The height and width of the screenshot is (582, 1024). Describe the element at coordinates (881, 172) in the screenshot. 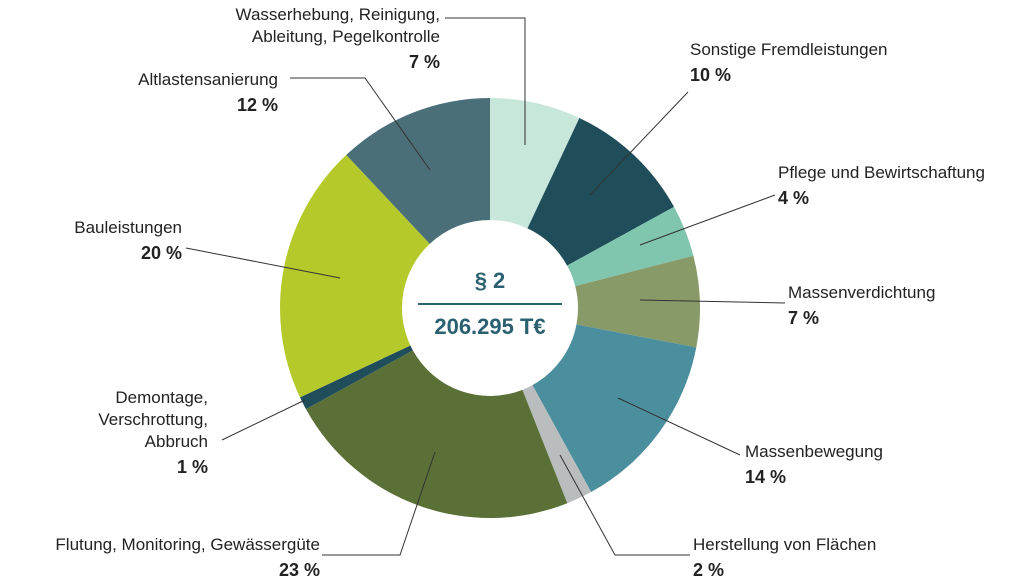

I see `category-name: Pflege und Bewirtschaftung` at that location.